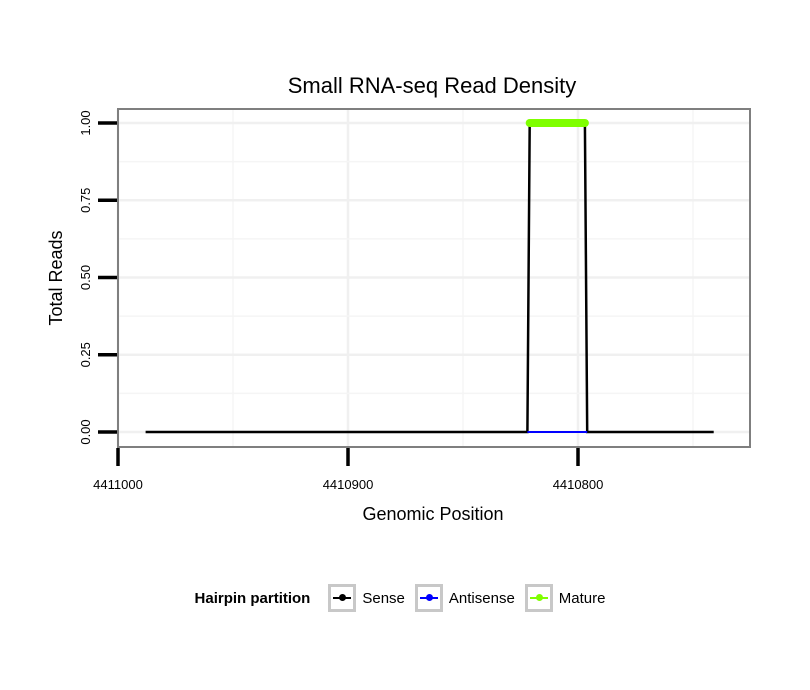 The height and width of the screenshot is (690, 810). I want to click on legend-point-sense, so click(343, 597).